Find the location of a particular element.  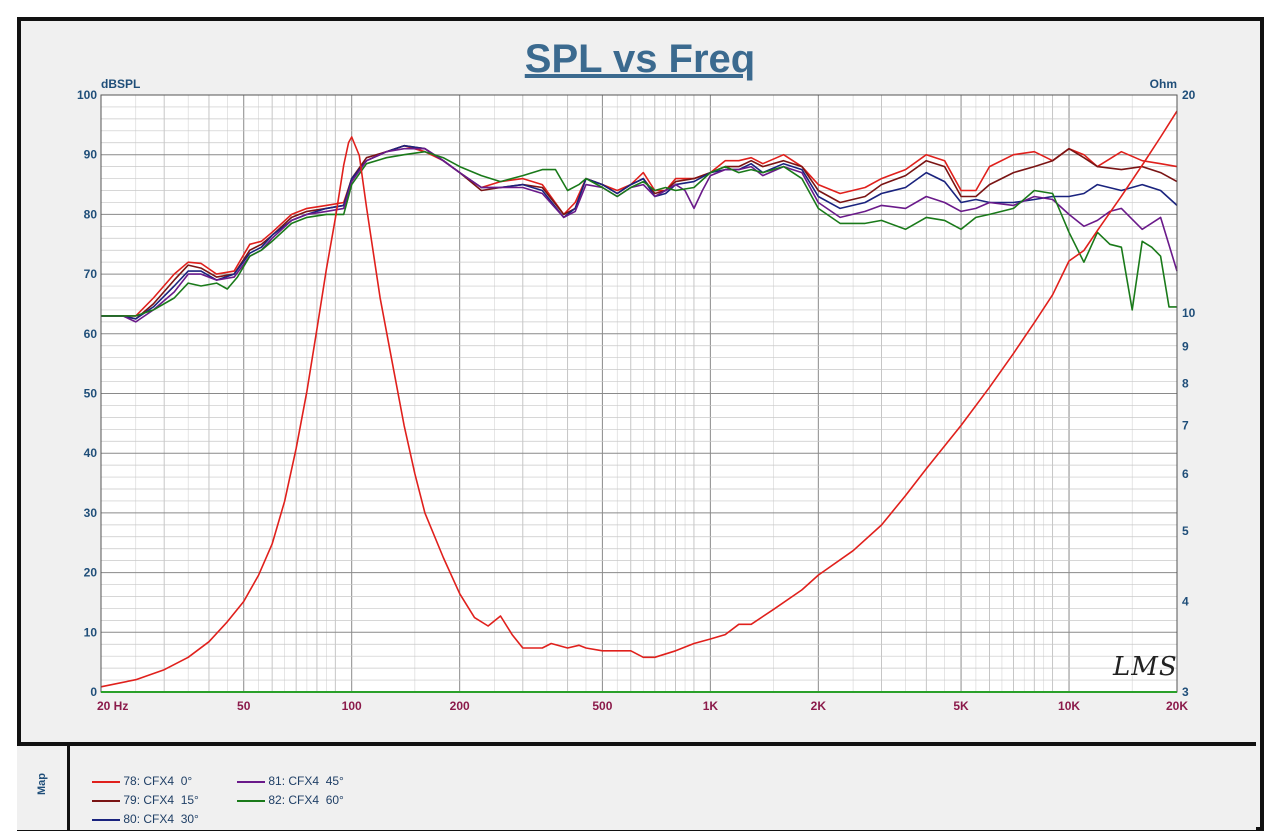

left-tick-label: 30 is located at coordinates (91, 513).